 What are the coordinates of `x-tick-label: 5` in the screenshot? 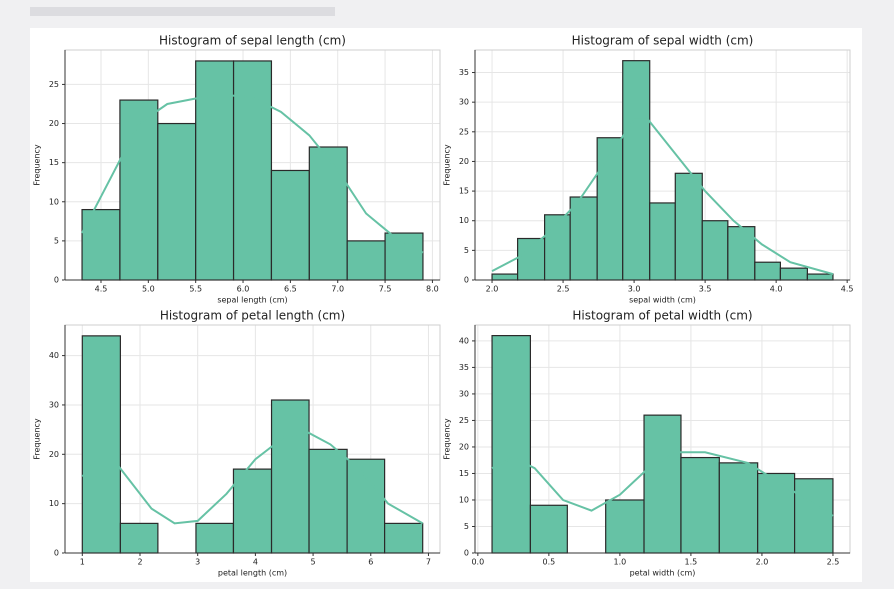 It's located at (313, 562).